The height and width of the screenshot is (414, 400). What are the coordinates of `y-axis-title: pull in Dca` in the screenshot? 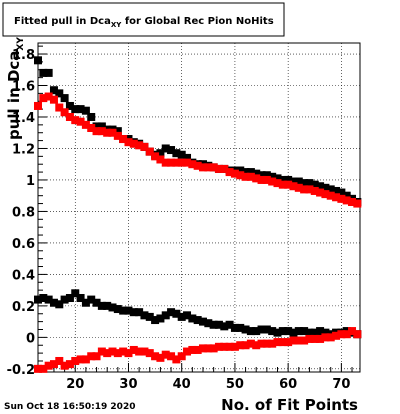 It's located at (14, 95).